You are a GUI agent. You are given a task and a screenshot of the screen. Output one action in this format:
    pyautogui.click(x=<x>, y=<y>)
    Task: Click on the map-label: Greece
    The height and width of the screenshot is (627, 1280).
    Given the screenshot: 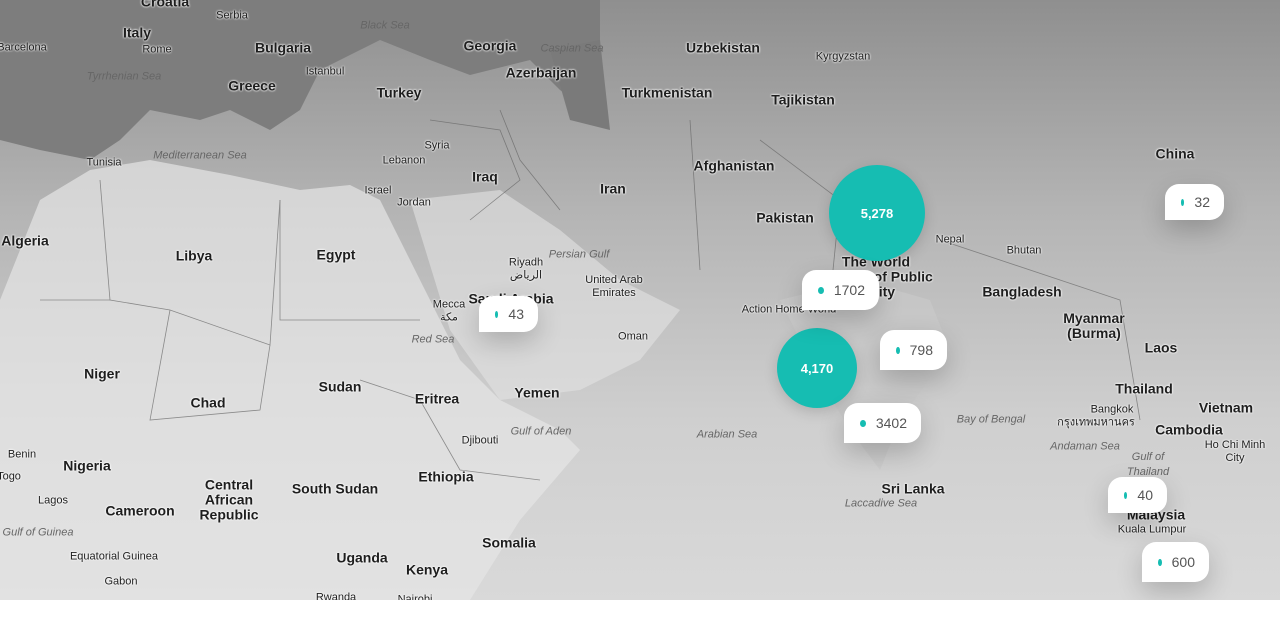 What is the action you would take?
    pyautogui.click(x=252, y=85)
    